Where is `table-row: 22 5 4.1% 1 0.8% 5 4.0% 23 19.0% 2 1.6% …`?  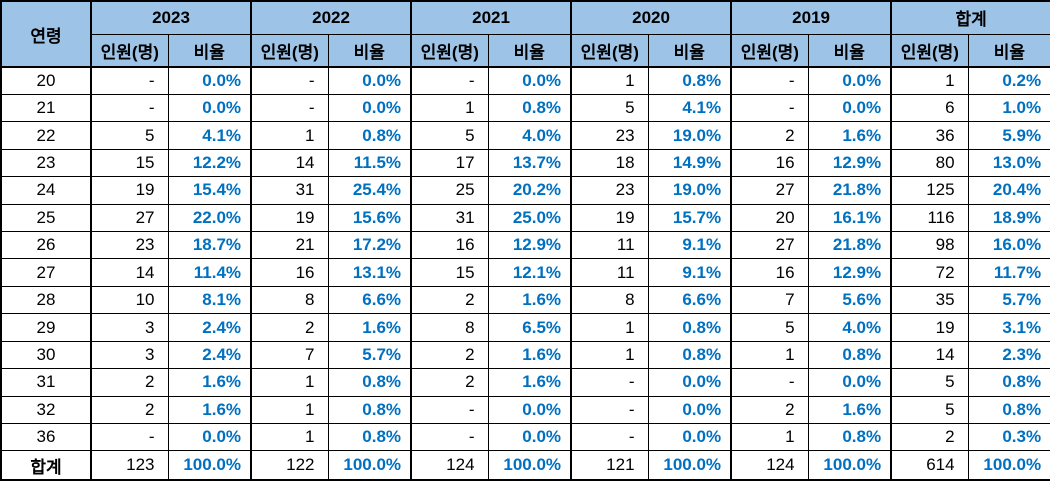 table-row: 22 5 4.1% 1 0.8% 5 4.0% 23 19.0% 2 1.6% … is located at coordinates (525, 135).